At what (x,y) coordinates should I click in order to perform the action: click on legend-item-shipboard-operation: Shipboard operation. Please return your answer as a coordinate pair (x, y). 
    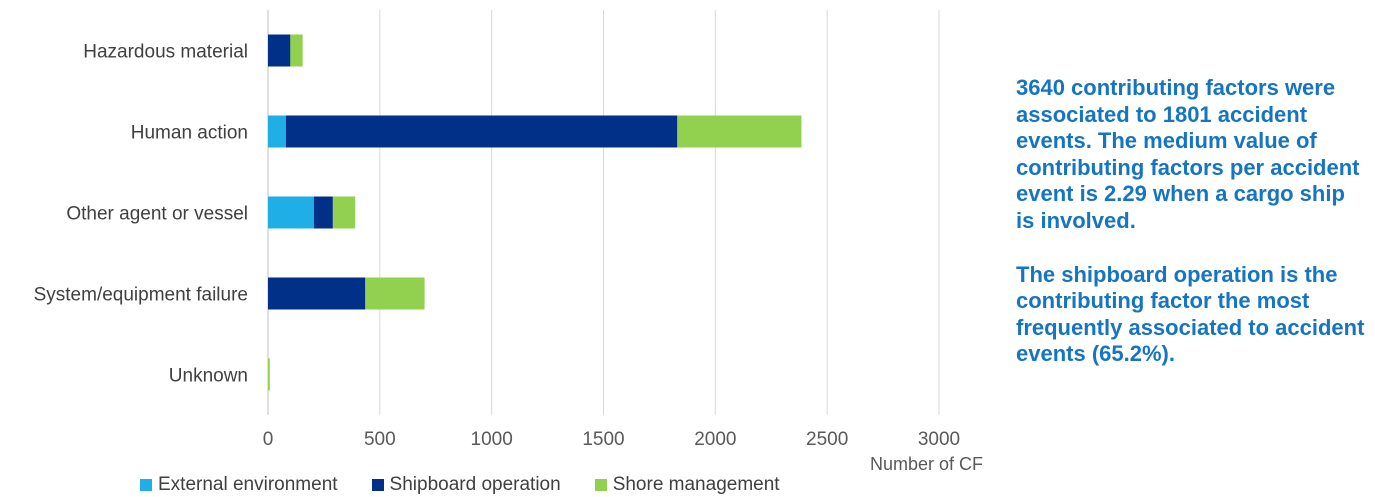
    Looking at the image, I should click on (466, 485).